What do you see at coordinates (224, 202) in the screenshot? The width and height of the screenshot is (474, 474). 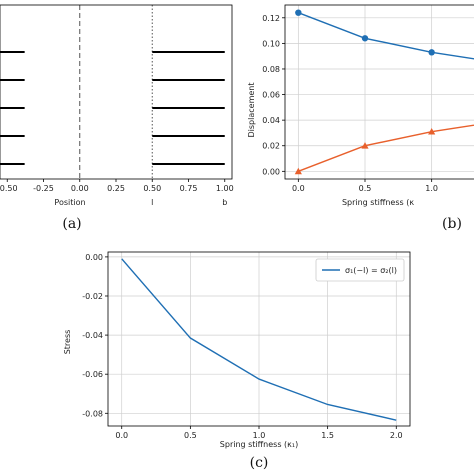 I see `extra-label: b` at bounding box center [224, 202].